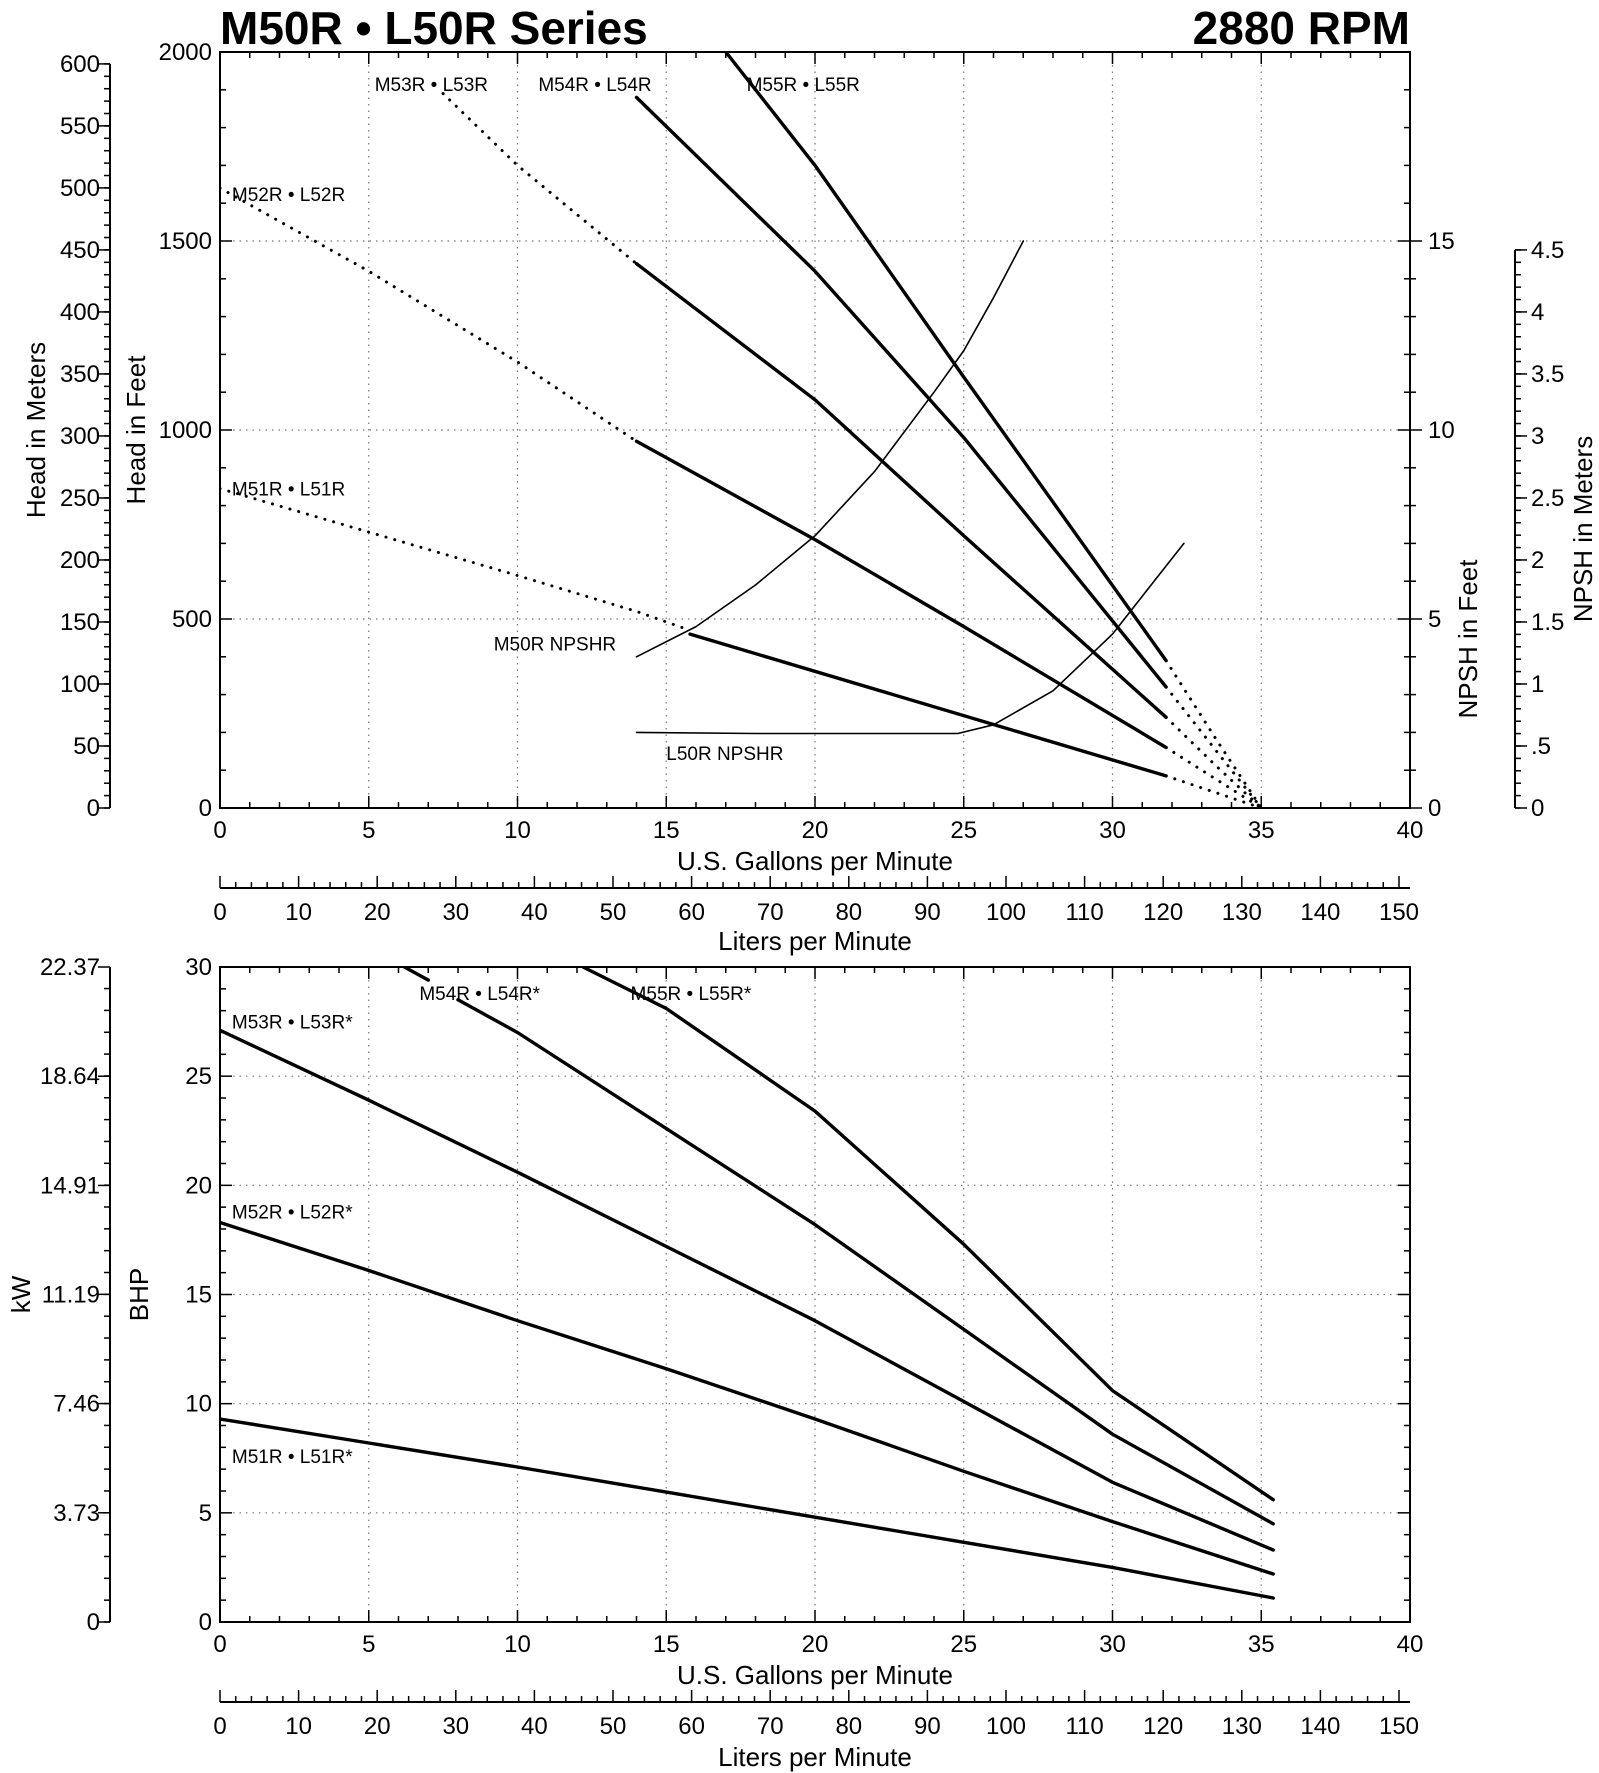 The width and height of the screenshot is (1599, 1773). What do you see at coordinates (534, 1726) in the screenshot?
I see `lpm-tick-label: 40` at bounding box center [534, 1726].